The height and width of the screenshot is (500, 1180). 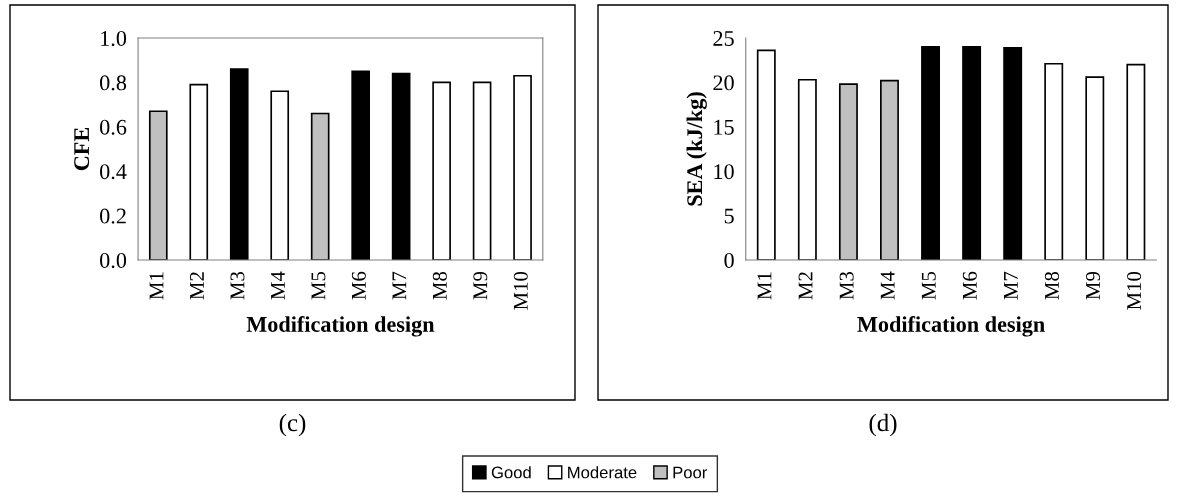 I want to click on y-tick-label: 10, so click(x=724, y=172).